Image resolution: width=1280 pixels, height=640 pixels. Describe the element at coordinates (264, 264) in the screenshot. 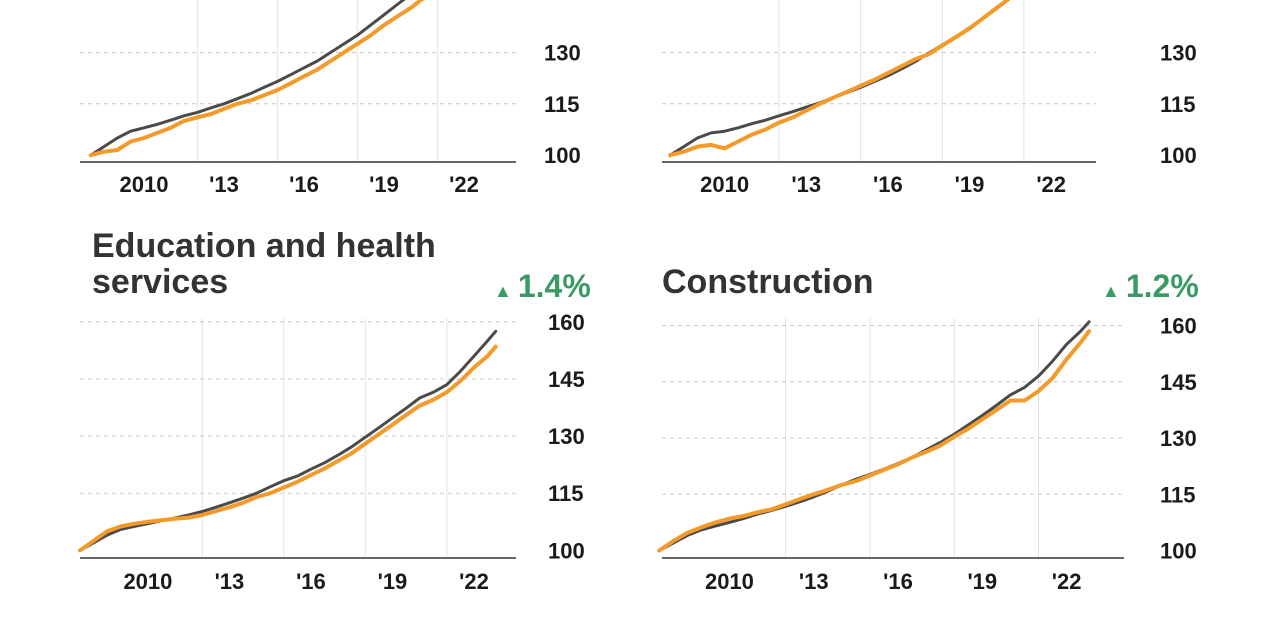

I see `panel-3-title: Education and health services` at that location.